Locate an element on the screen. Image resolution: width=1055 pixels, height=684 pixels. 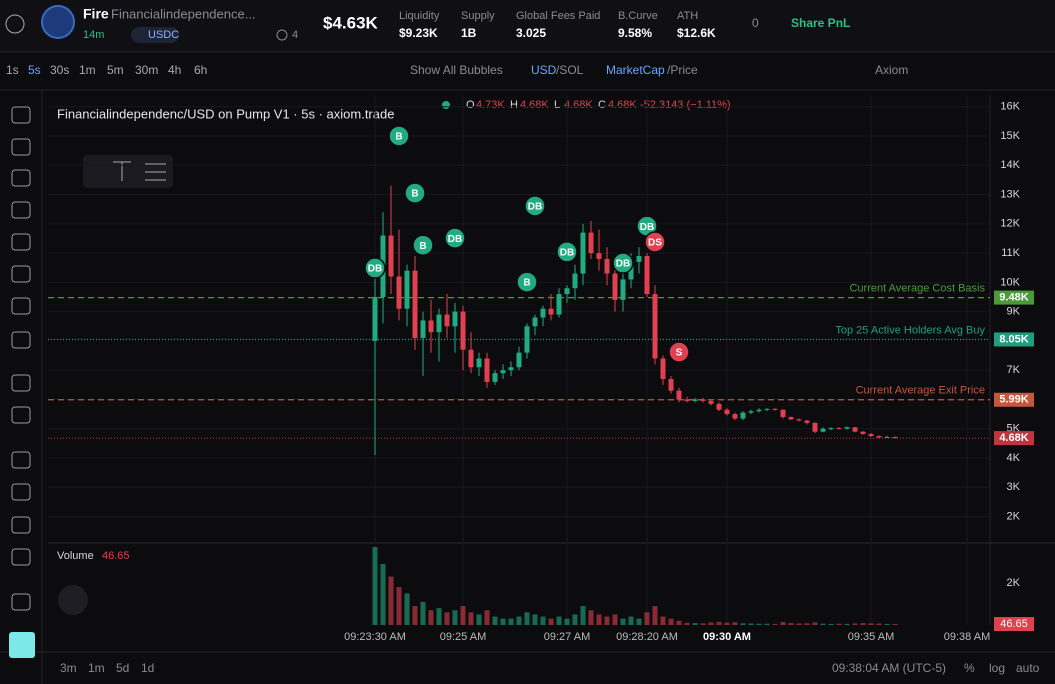
interval: 6h is located at coordinates (200, 70).